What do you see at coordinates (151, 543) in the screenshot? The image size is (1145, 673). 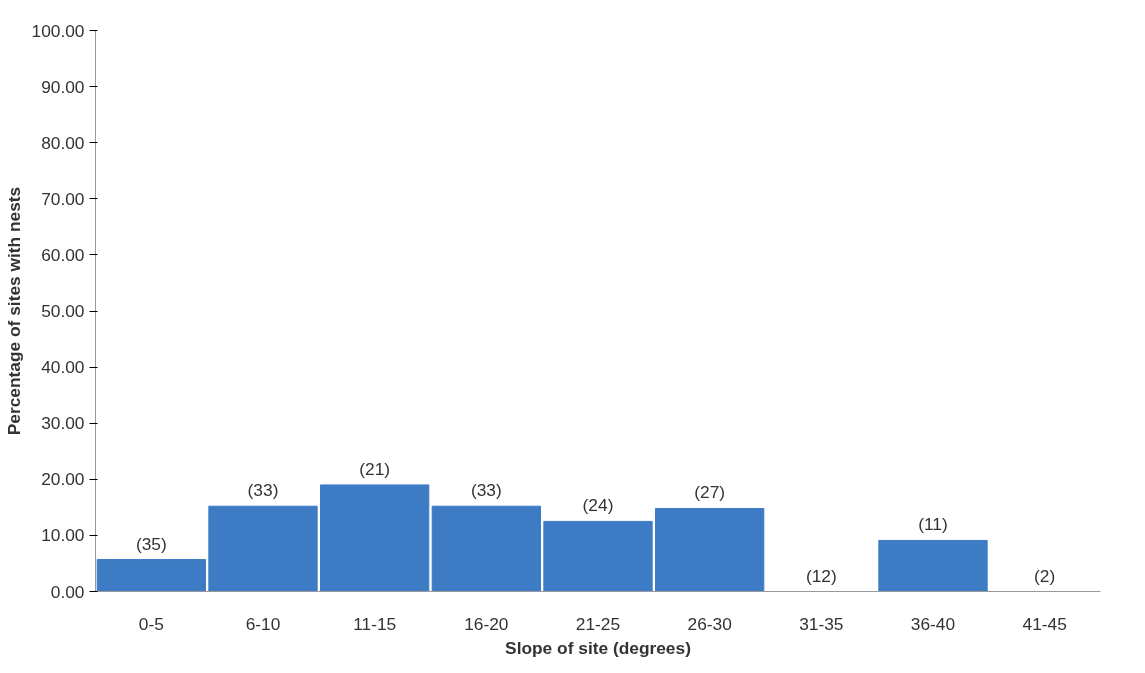 I see `annotation: (35)` at bounding box center [151, 543].